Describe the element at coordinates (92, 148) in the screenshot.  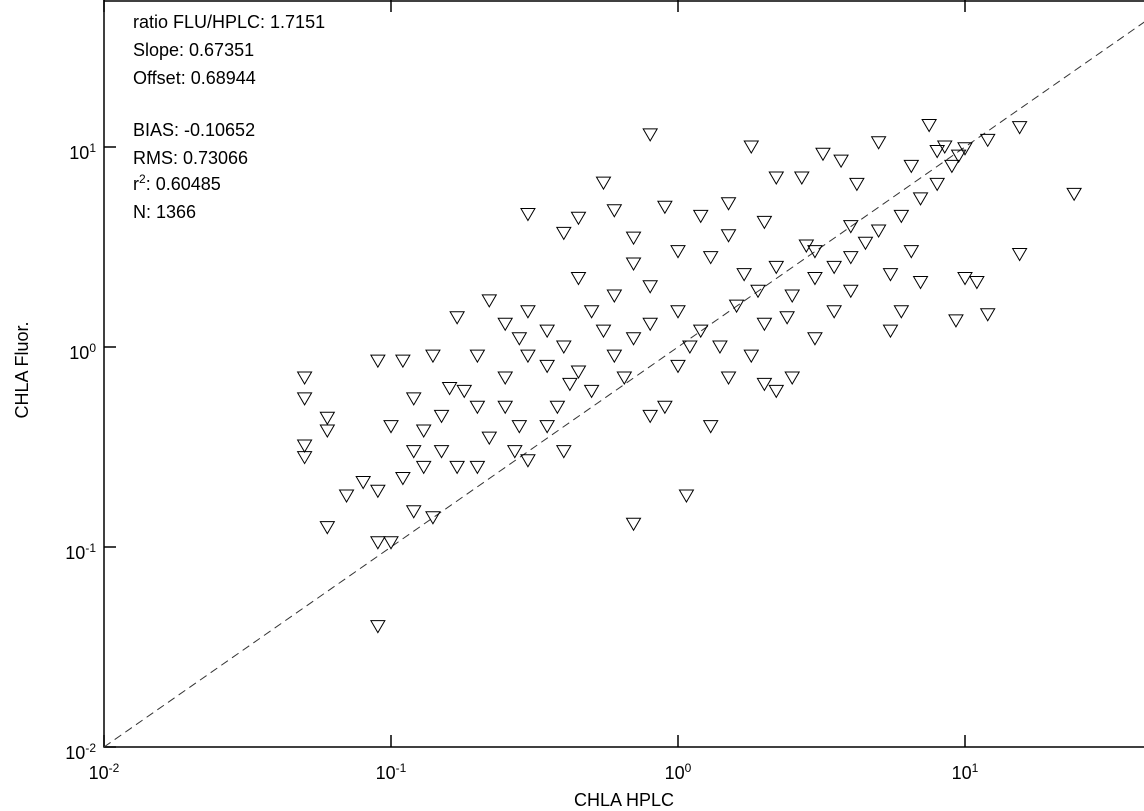
I see `y-tick-label-exp: 1` at that location.